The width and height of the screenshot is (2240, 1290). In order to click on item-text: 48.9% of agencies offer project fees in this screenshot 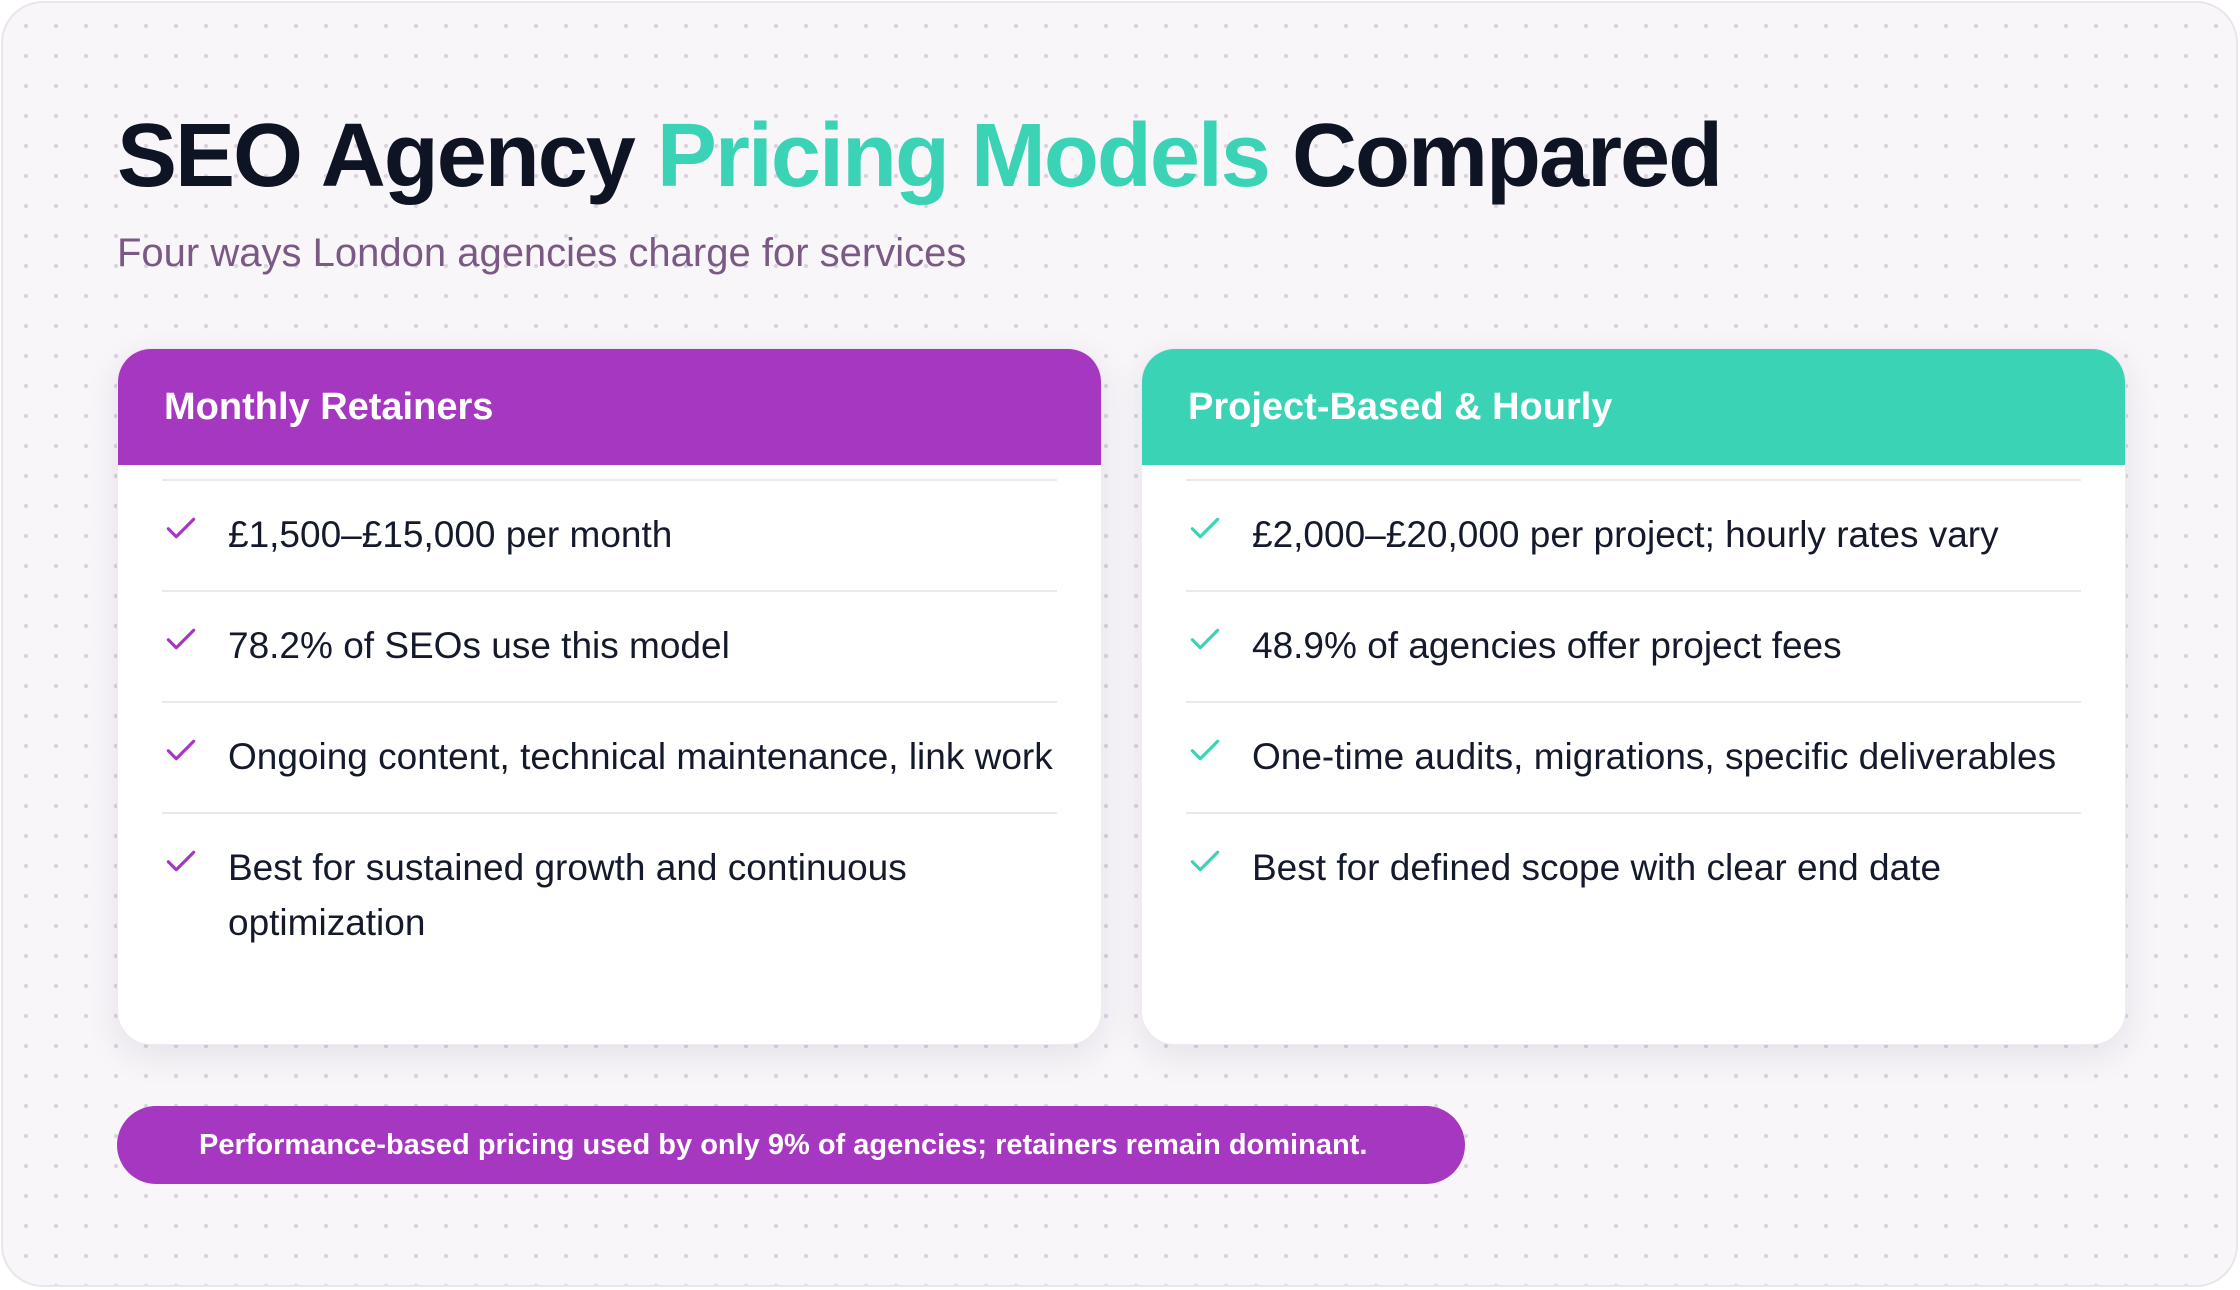, I will do `click(1547, 645)`.